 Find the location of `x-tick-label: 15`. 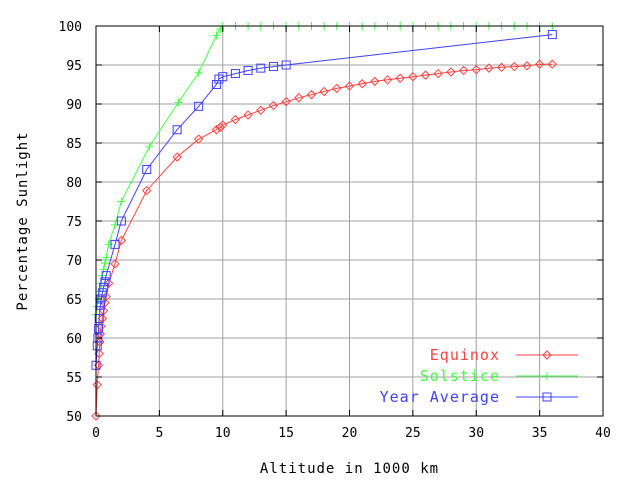

x-tick-label: 15 is located at coordinates (286, 433).